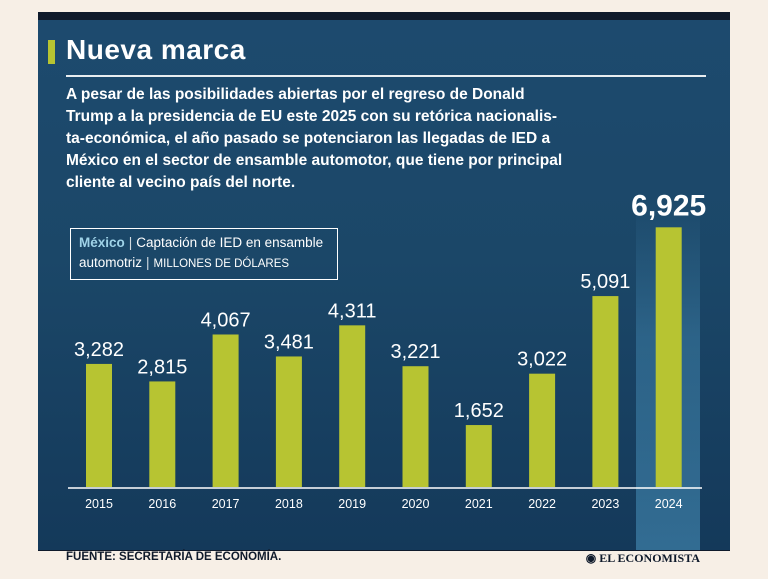  Describe the element at coordinates (386, 76) in the screenshot. I see `title-divider` at that location.